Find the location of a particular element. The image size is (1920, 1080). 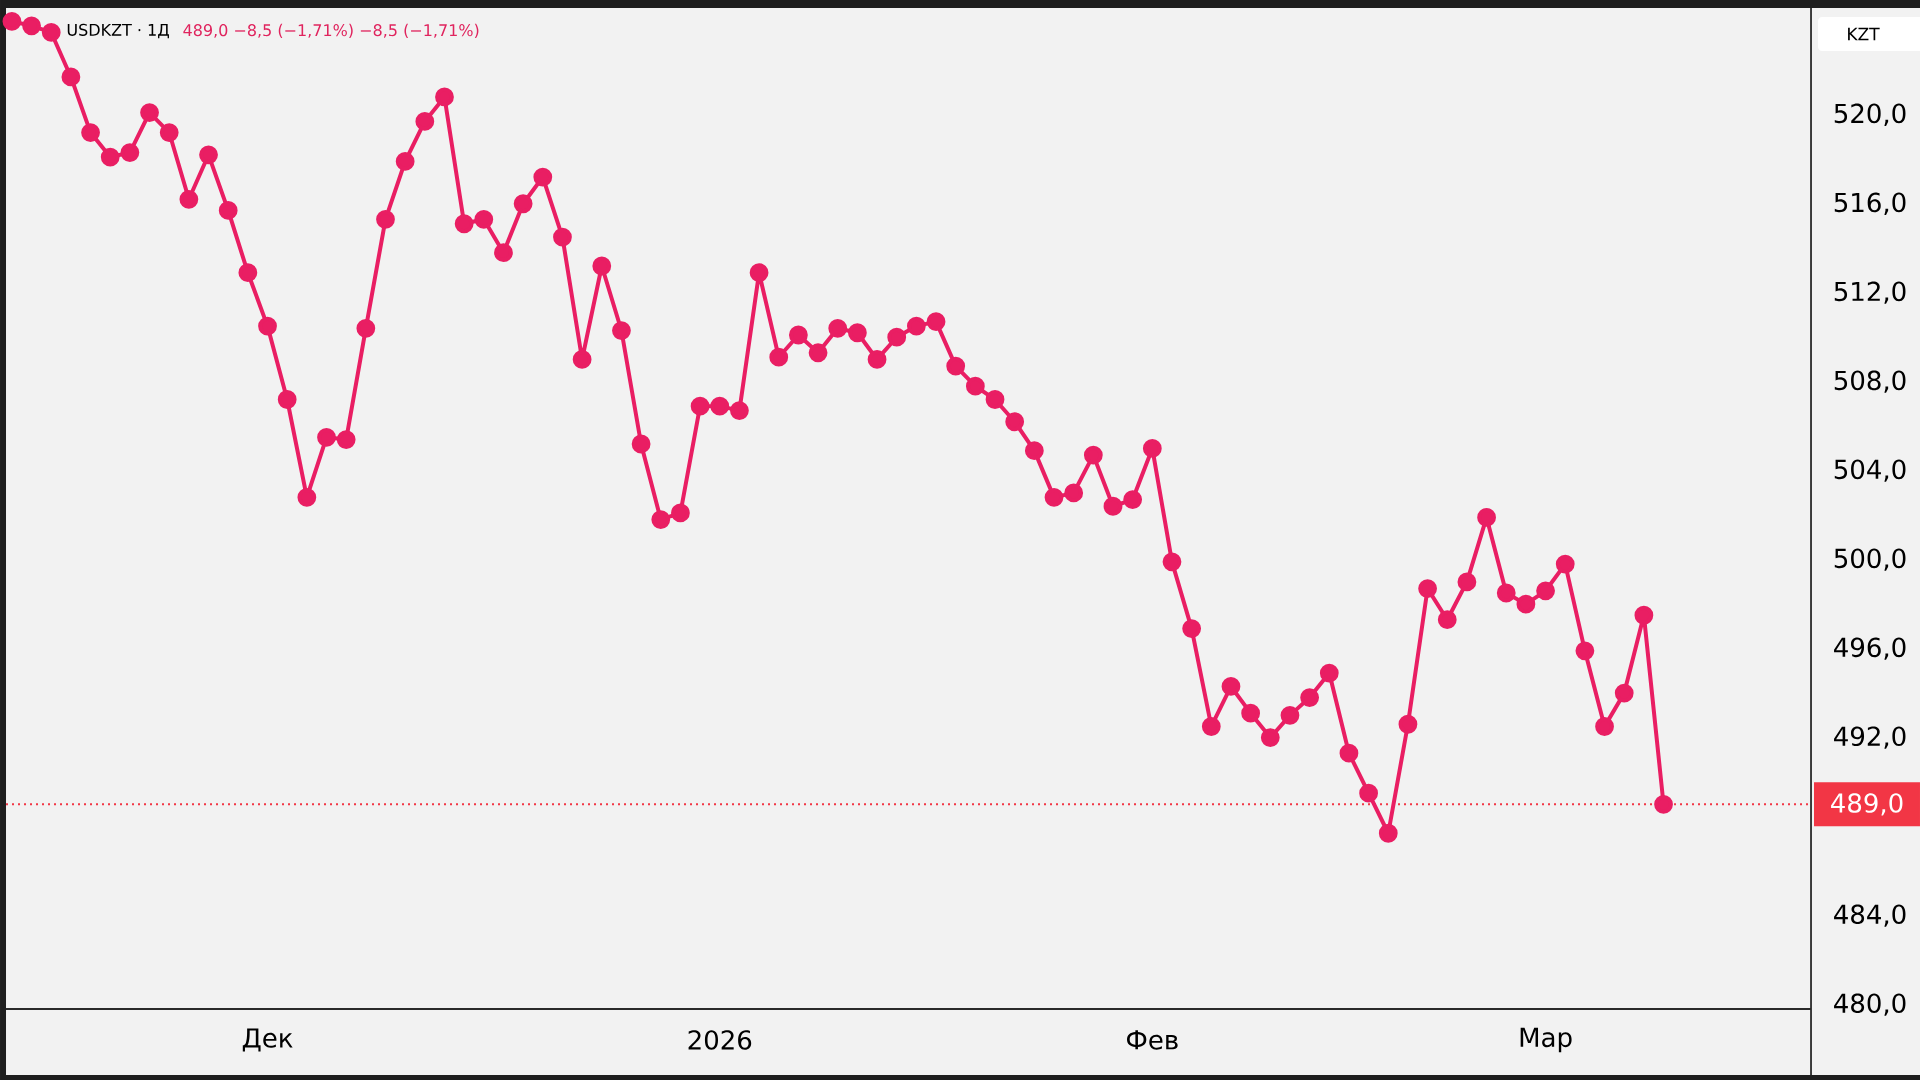

y-tick-label: 492,0 is located at coordinates (1870, 737).